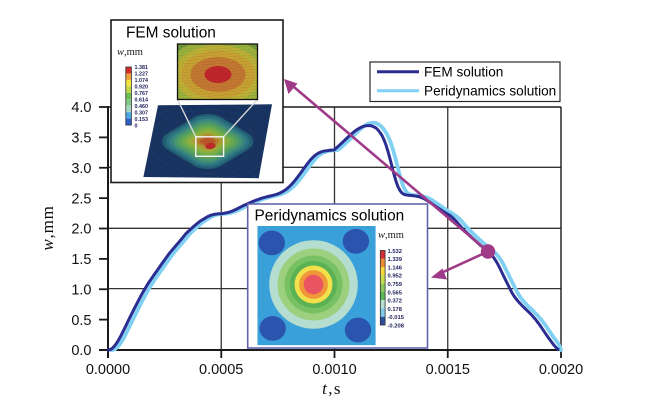  I want to click on svg-text: 0.0000, so click(108, 370).